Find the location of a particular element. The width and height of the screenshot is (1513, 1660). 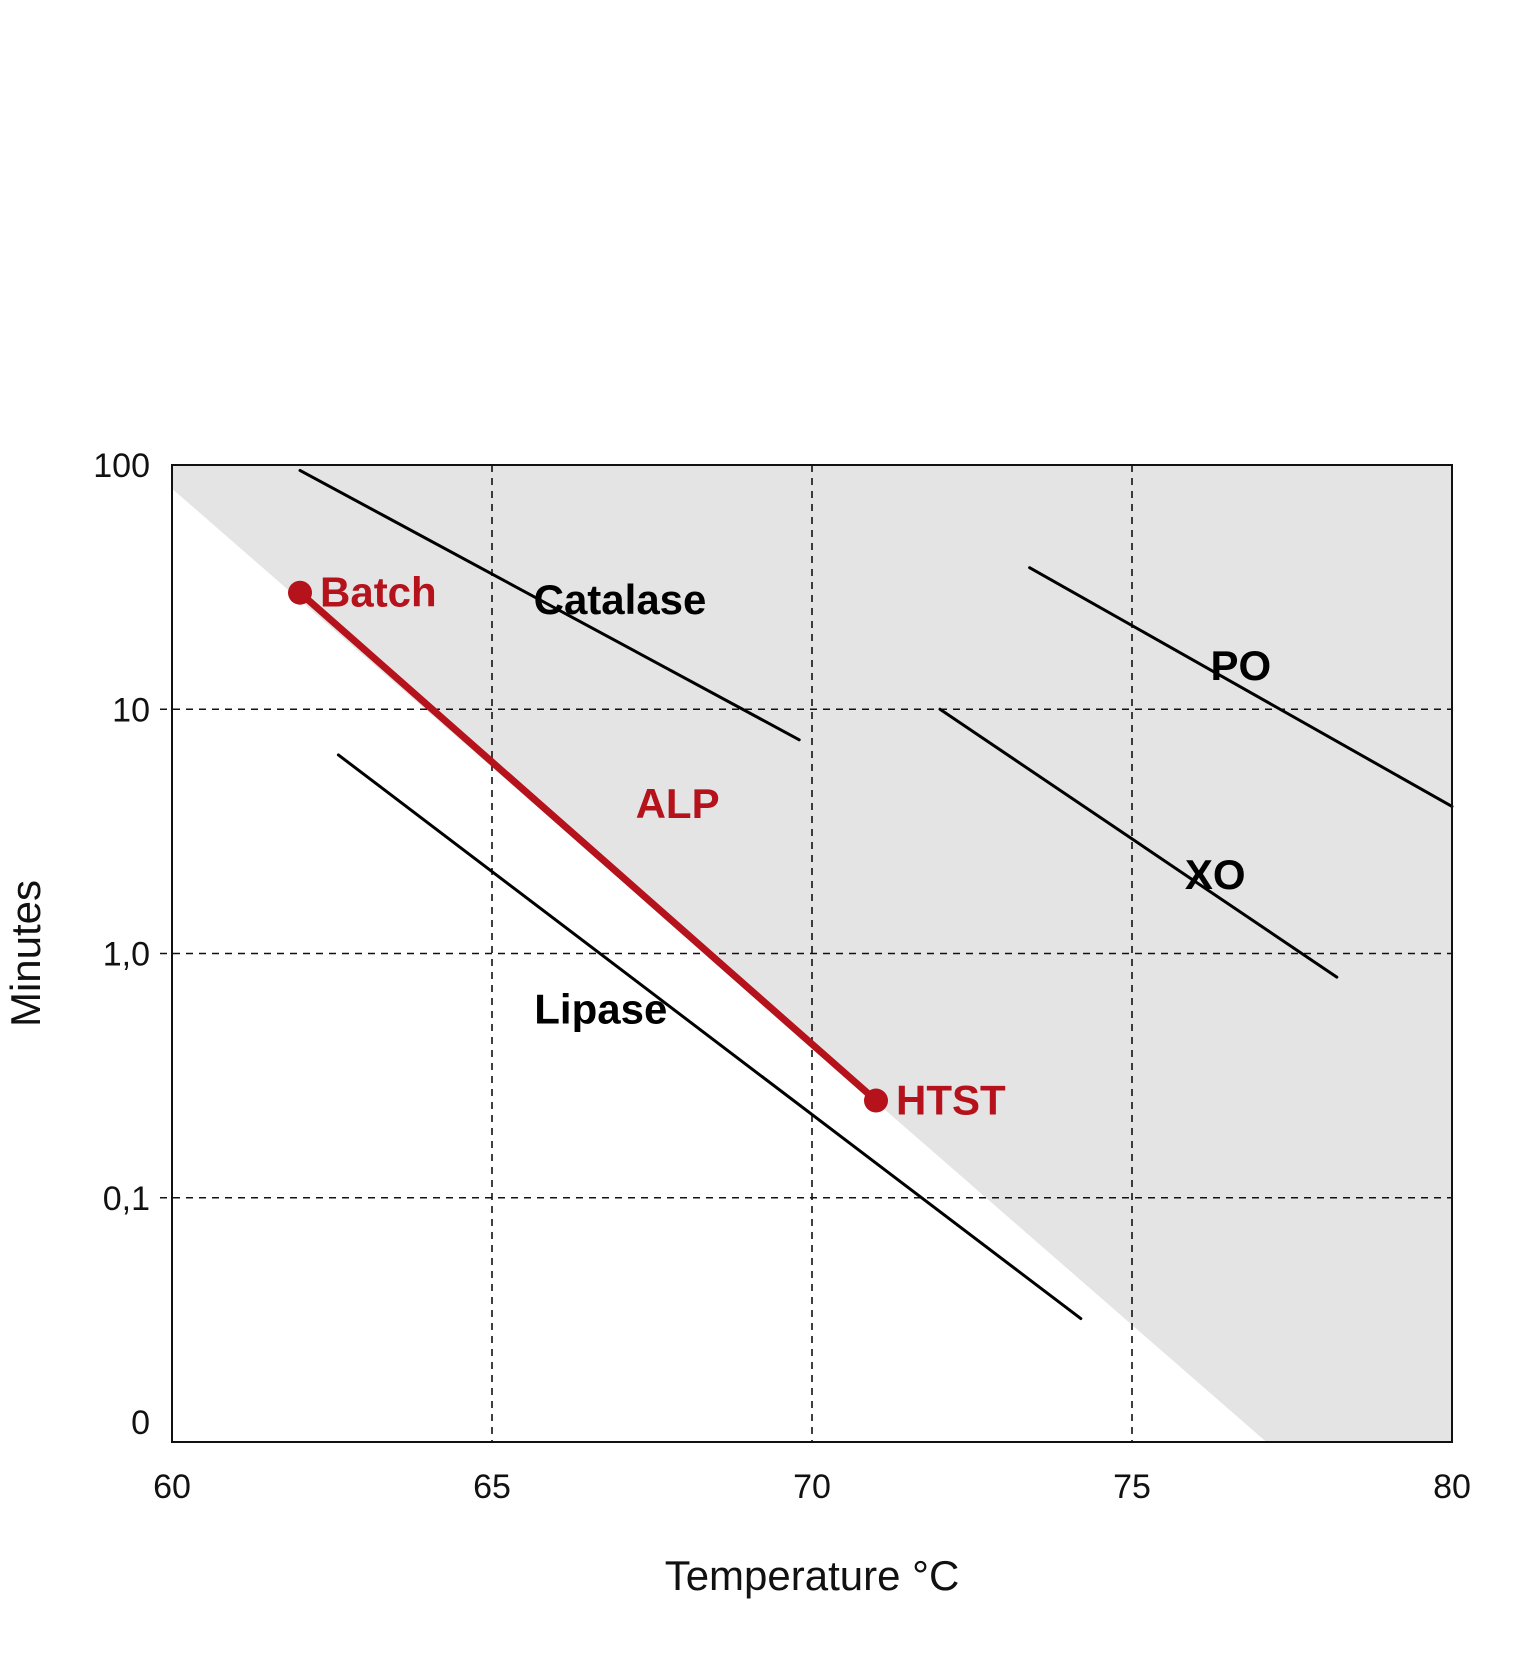

series-label-alp: ALP is located at coordinates (678, 803).